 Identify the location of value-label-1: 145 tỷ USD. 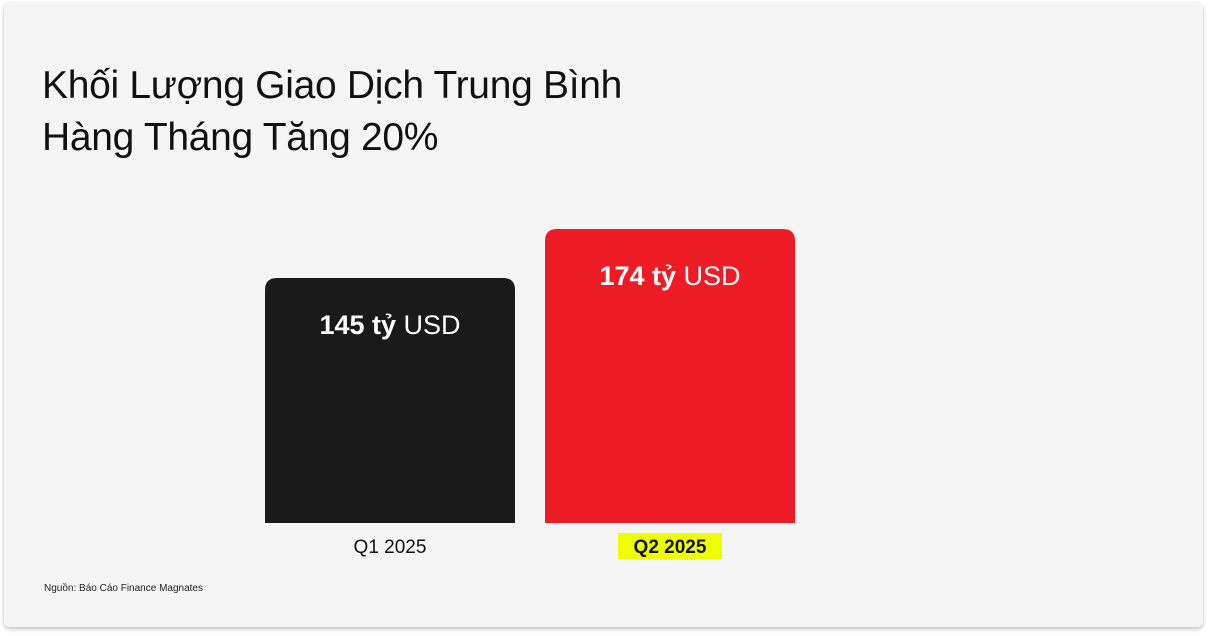
(389, 325).